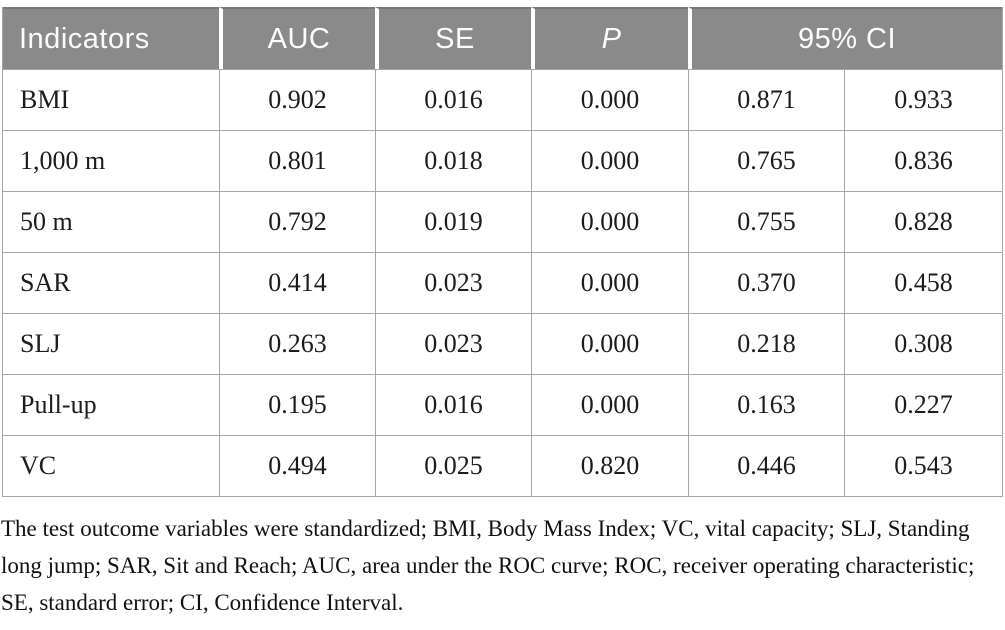  I want to click on cell-p: 0.820, so click(609, 465).